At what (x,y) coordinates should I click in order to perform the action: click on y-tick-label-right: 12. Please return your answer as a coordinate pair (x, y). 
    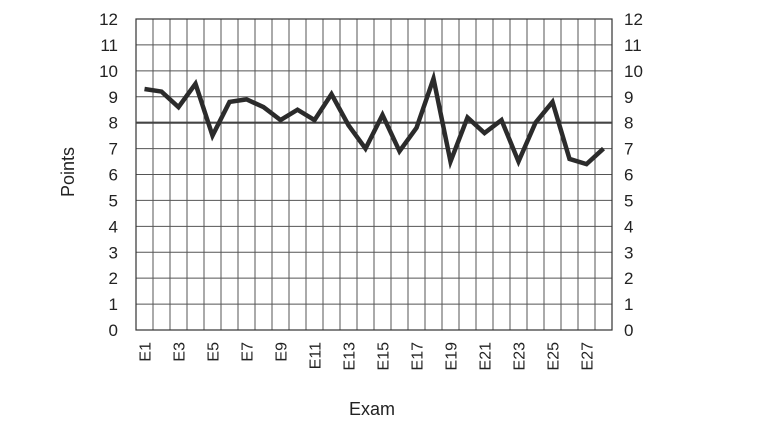
    Looking at the image, I should click on (633, 19).